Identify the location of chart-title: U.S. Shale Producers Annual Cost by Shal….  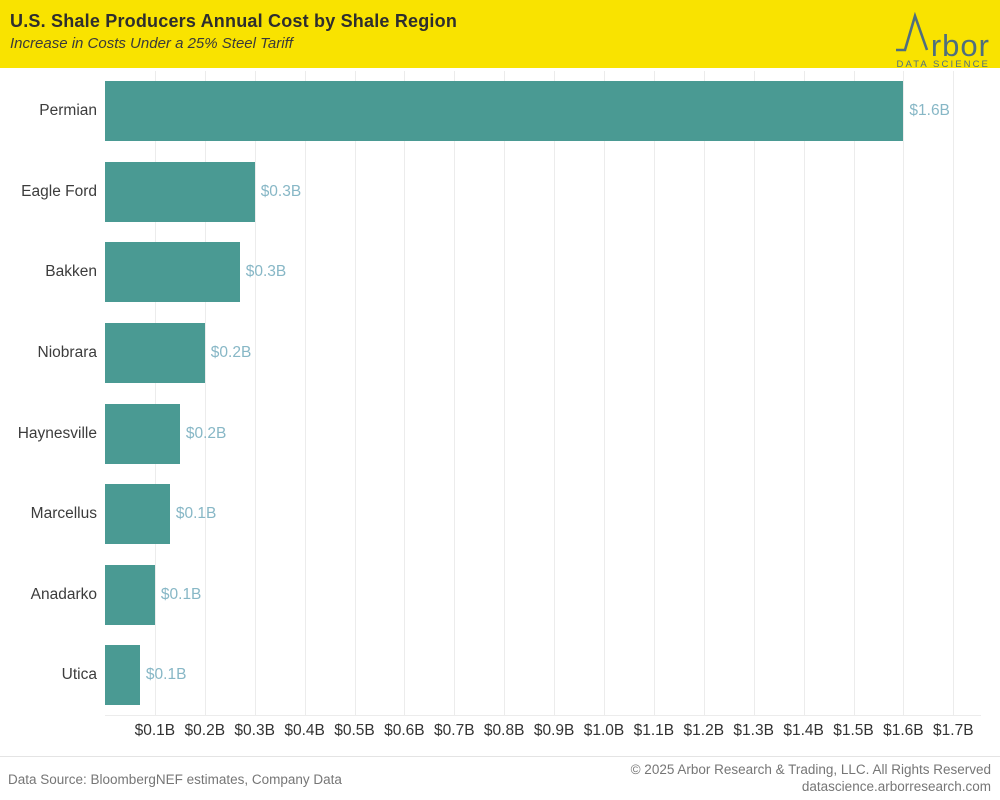
(234, 21).